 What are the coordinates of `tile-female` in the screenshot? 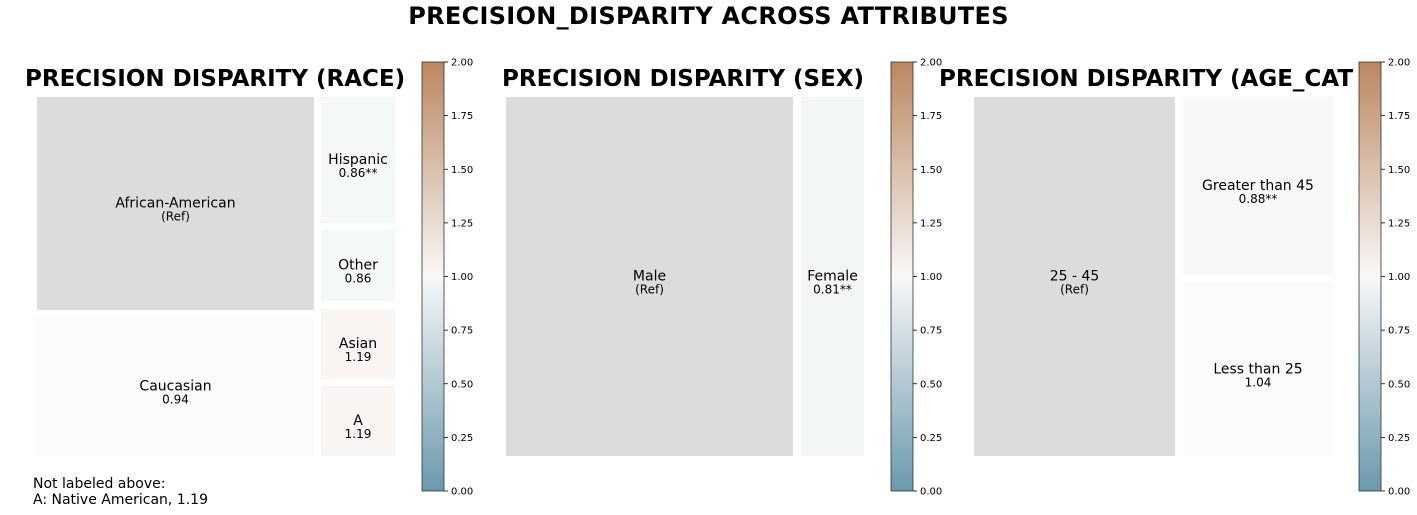 It's located at (832, 276).